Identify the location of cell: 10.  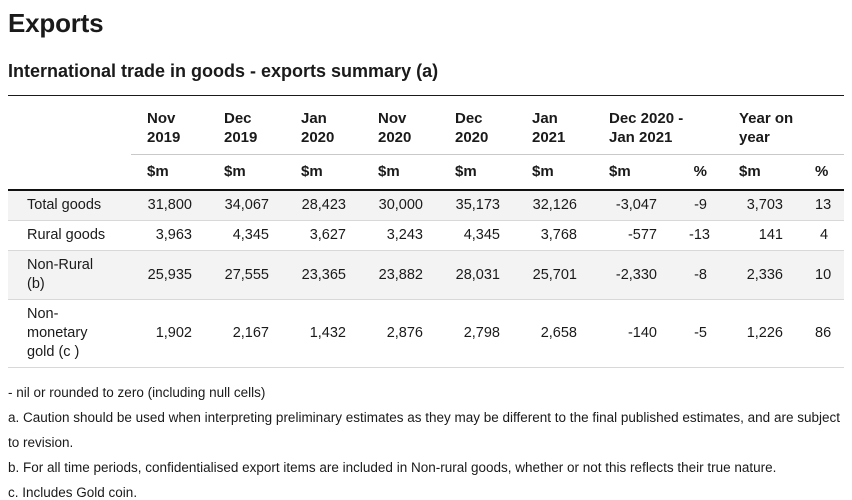
(822, 275).